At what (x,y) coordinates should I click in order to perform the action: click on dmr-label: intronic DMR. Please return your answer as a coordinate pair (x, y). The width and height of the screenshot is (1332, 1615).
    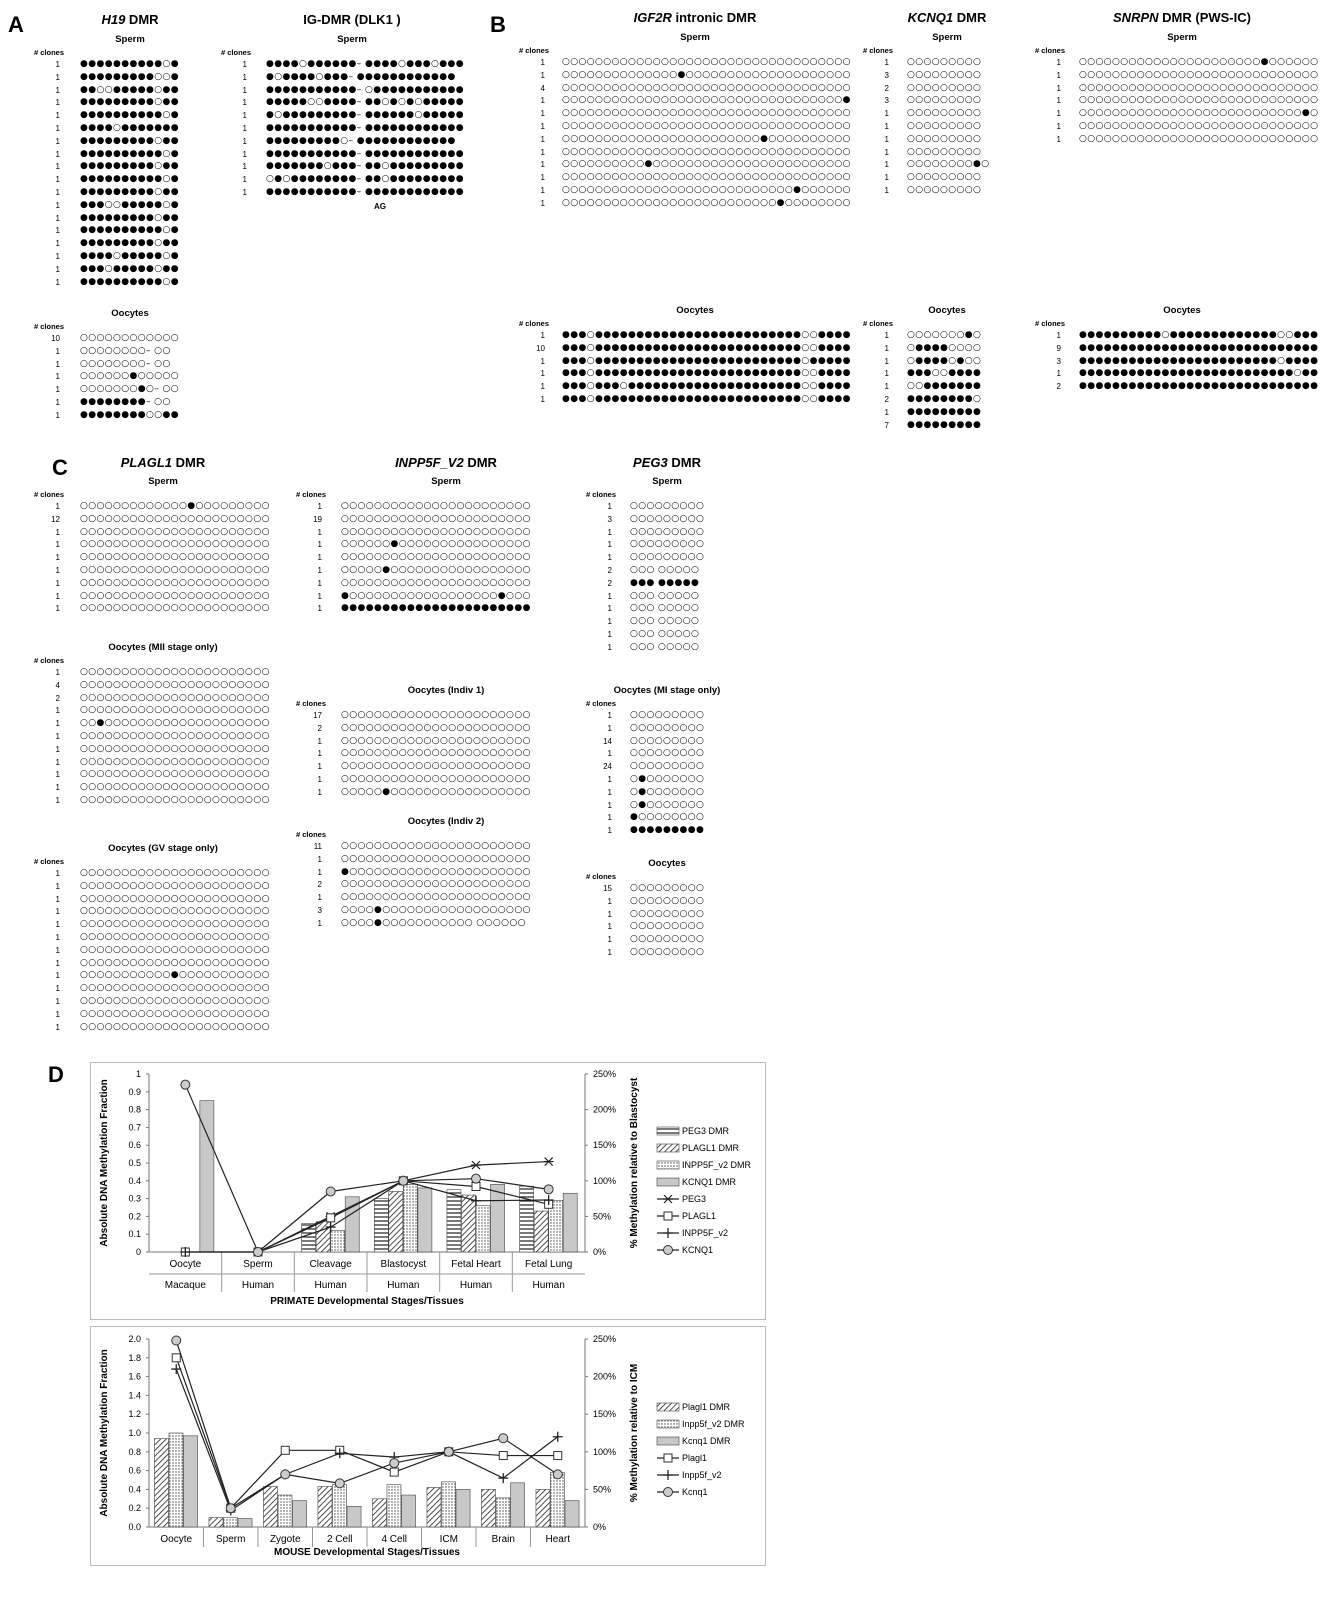
    Looking at the image, I should click on (714, 17).